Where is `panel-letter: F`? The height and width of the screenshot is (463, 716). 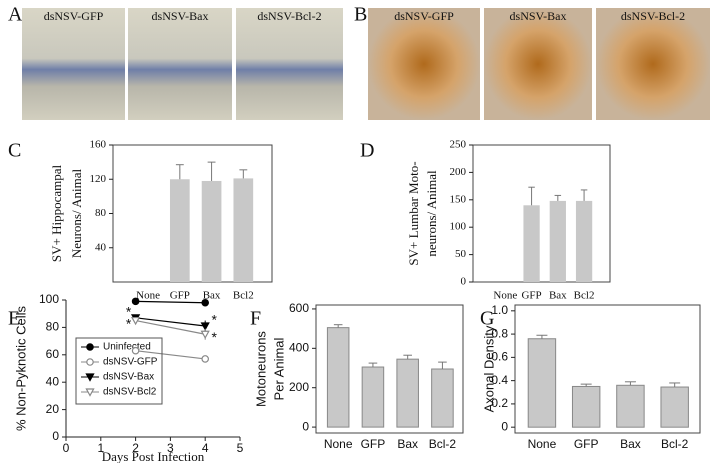 panel-letter: F is located at coordinates (255, 319).